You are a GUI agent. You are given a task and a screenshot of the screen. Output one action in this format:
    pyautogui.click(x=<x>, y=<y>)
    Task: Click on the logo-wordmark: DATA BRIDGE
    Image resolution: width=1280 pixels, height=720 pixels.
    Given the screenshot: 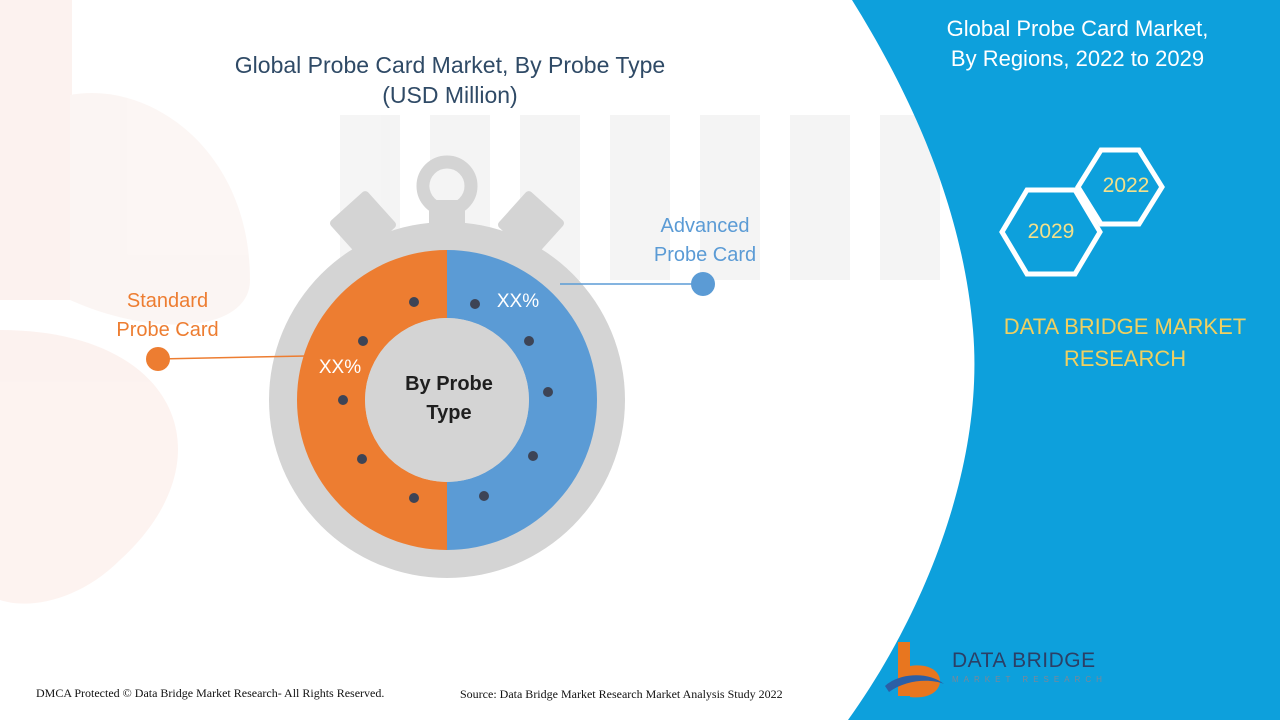 What is the action you would take?
    pyautogui.click(x=1024, y=660)
    